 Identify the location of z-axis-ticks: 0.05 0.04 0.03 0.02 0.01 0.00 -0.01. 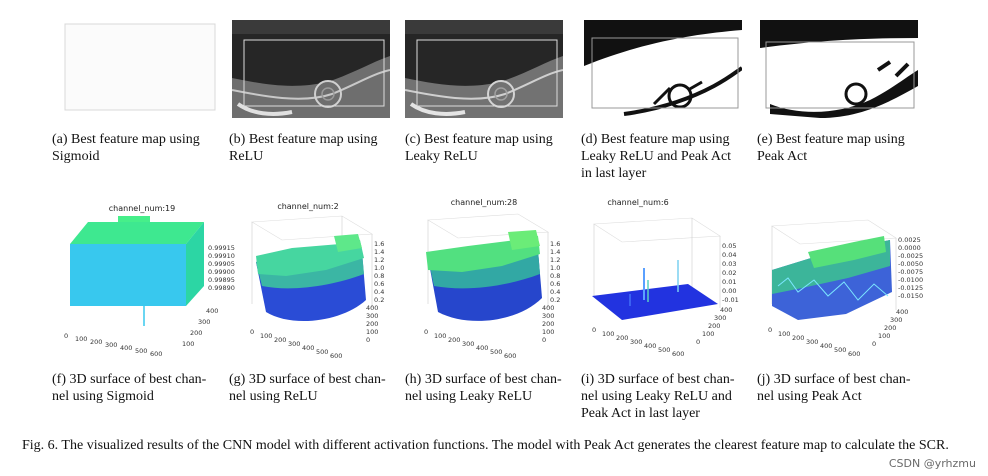
(730, 273).